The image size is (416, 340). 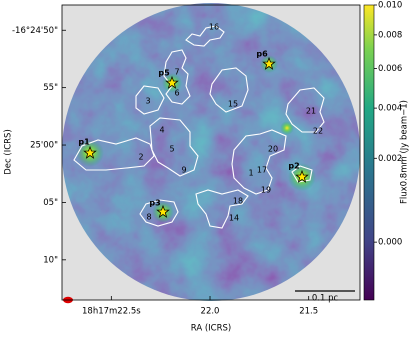 I want to click on x-tick-label: 18h17m22.5s, so click(x=111, y=312).